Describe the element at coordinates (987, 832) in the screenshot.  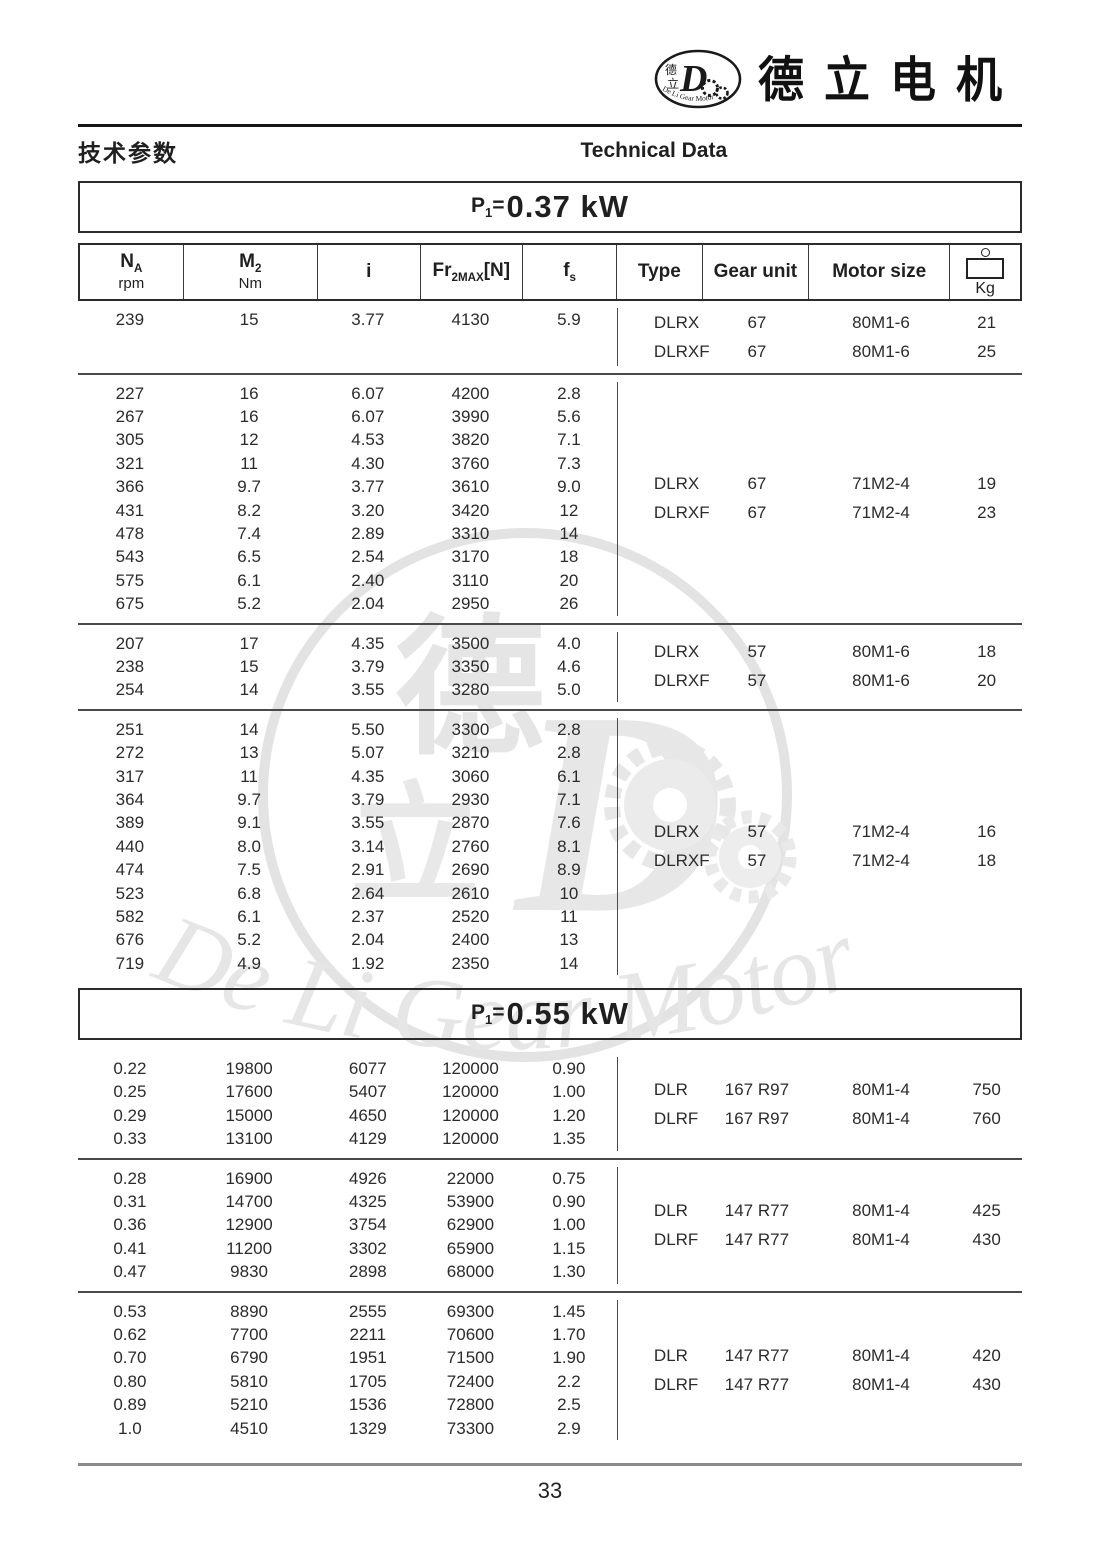
I see `weight-cell: 16` at that location.